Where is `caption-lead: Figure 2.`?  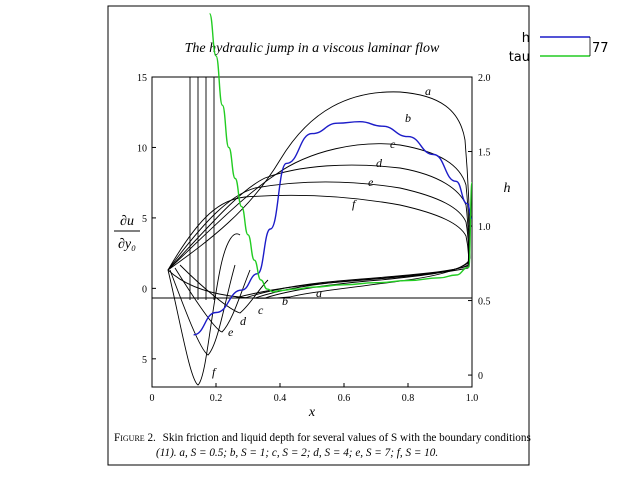
caption-lead: Figure 2. is located at coordinates (135, 438).